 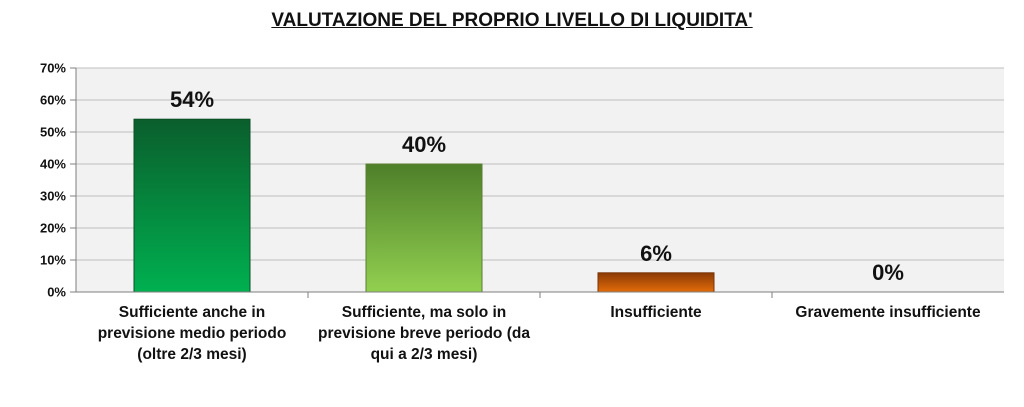 I want to click on y-tick-label: 50%, so click(x=53, y=132).